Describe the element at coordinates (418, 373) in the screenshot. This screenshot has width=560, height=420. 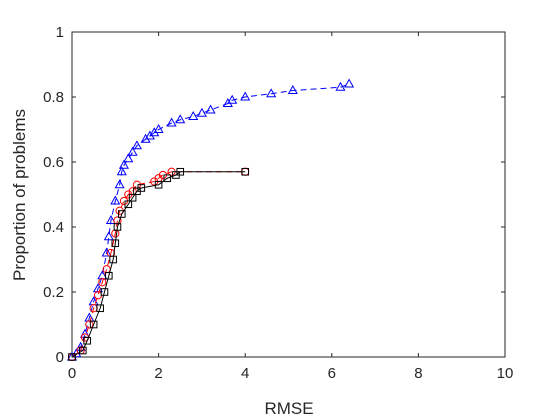
I see `x-tick-label: 8` at that location.